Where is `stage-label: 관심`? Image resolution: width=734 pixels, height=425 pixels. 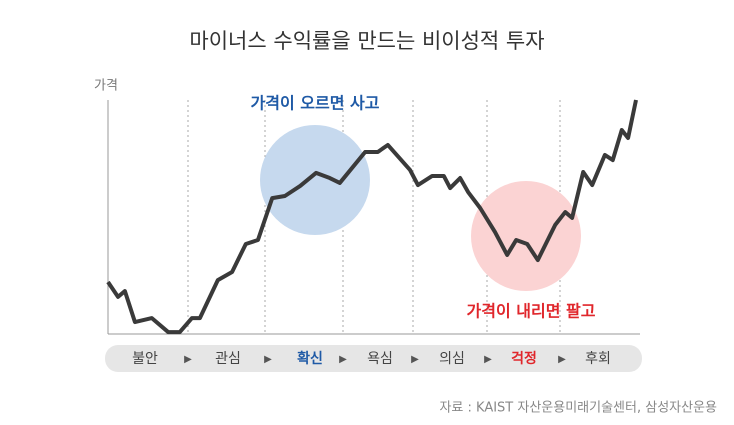 stage-label: 관심 is located at coordinates (228, 359).